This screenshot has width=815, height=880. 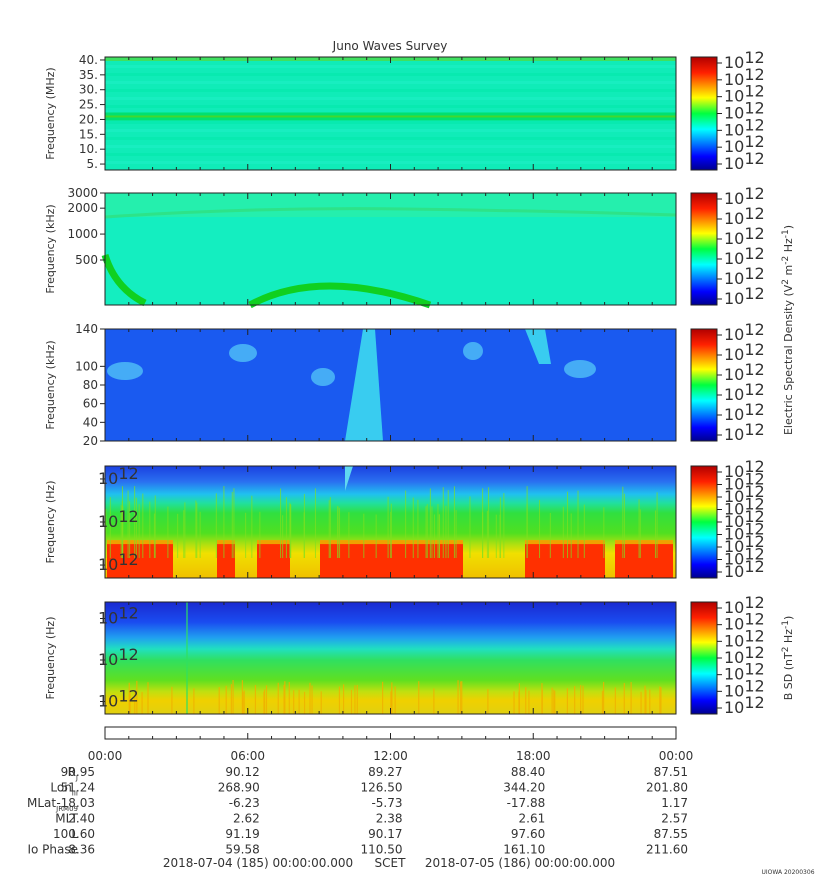 What do you see at coordinates (50, 113) in the screenshot?
I see `ylabel: Frequency (MHz)` at bounding box center [50, 113].